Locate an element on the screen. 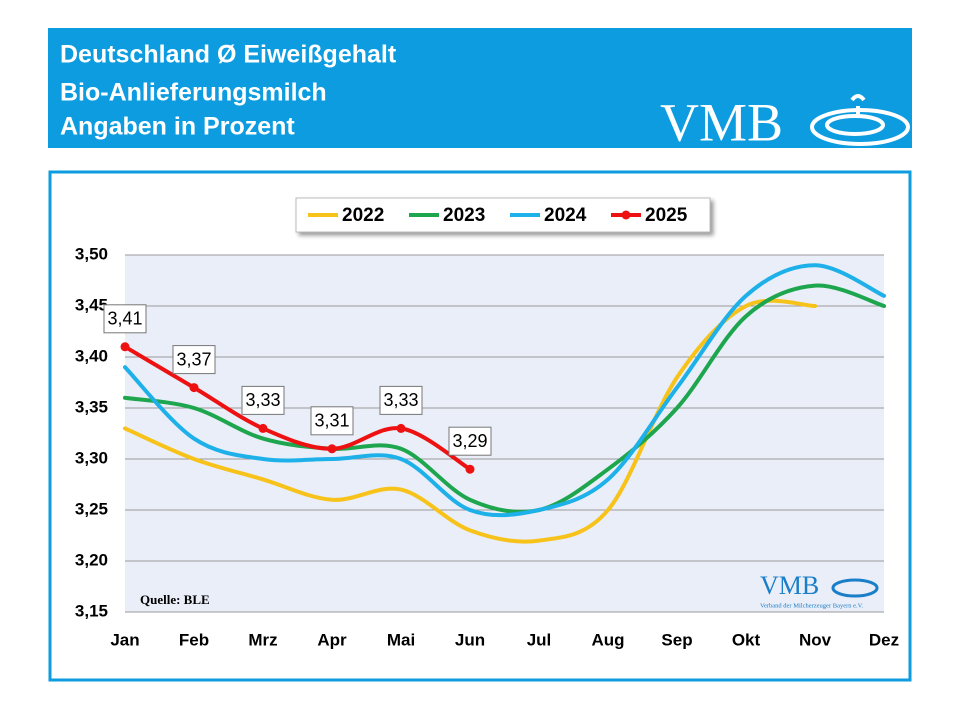 Image resolution: width=960 pixels, height=720 pixels. y-tick-label: 3,45 is located at coordinates (91, 304).